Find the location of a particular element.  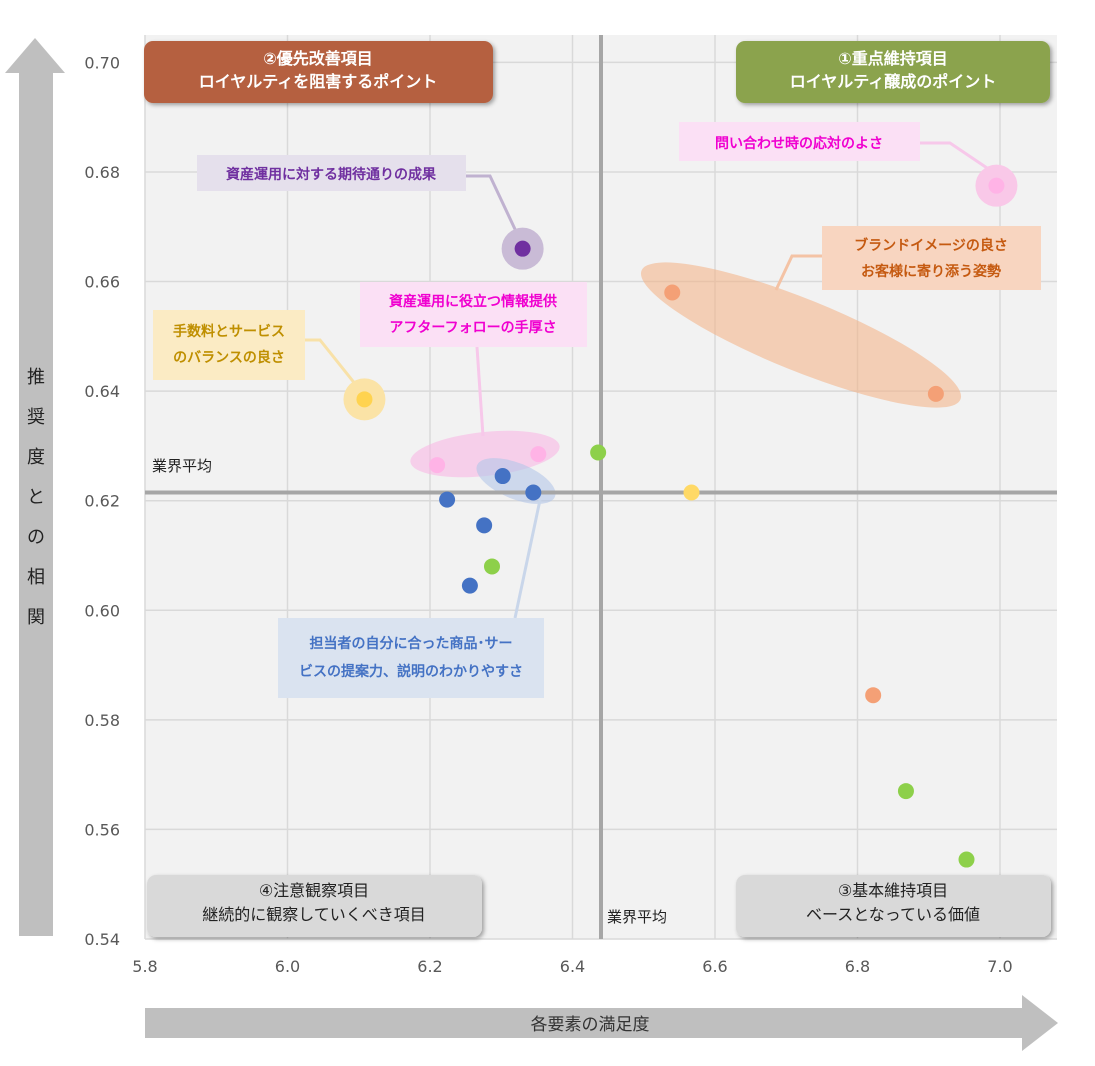

callout-text: のバランスの良さ is located at coordinates (229, 357).